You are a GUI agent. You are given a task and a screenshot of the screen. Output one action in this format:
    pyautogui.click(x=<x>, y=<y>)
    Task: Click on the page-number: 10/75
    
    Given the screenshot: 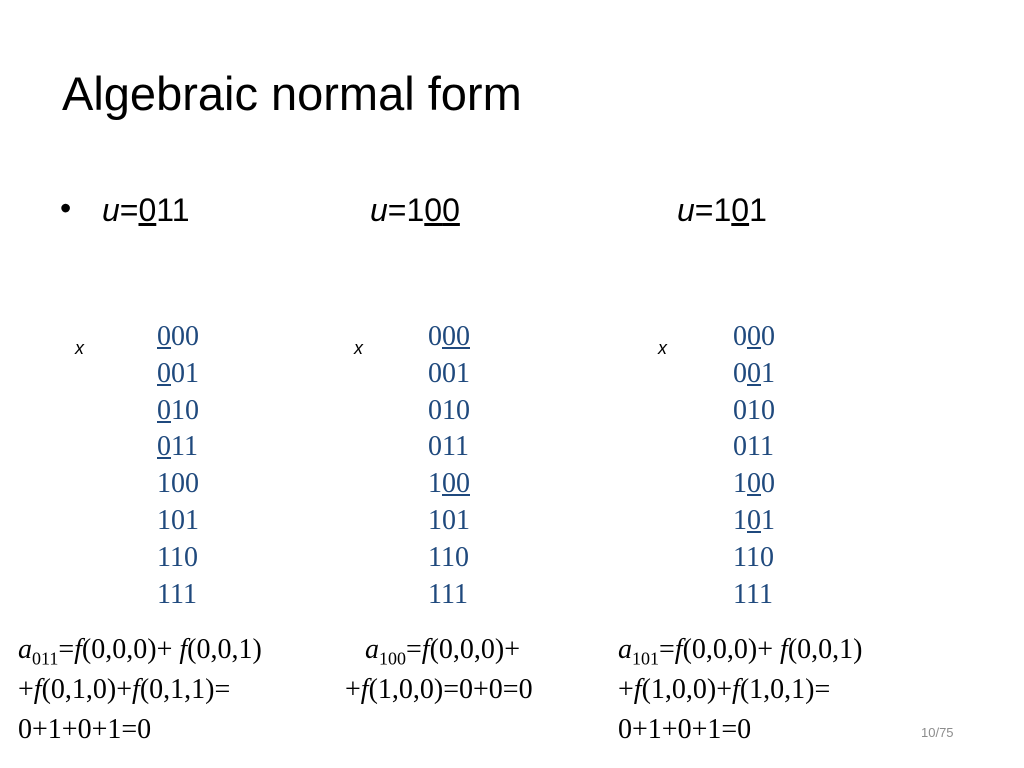 What is the action you would take?
    pyautogui.click(x=937, y=732)
    